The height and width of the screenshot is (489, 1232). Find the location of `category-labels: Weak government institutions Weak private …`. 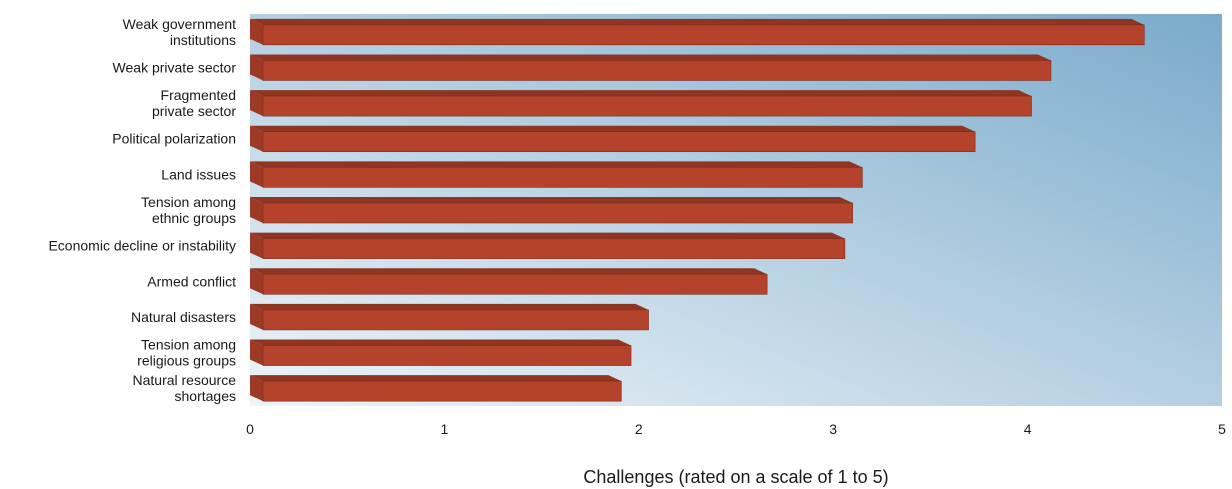

category-labels: Weak government institutions Weak private … is located at coordinates (142, 210).